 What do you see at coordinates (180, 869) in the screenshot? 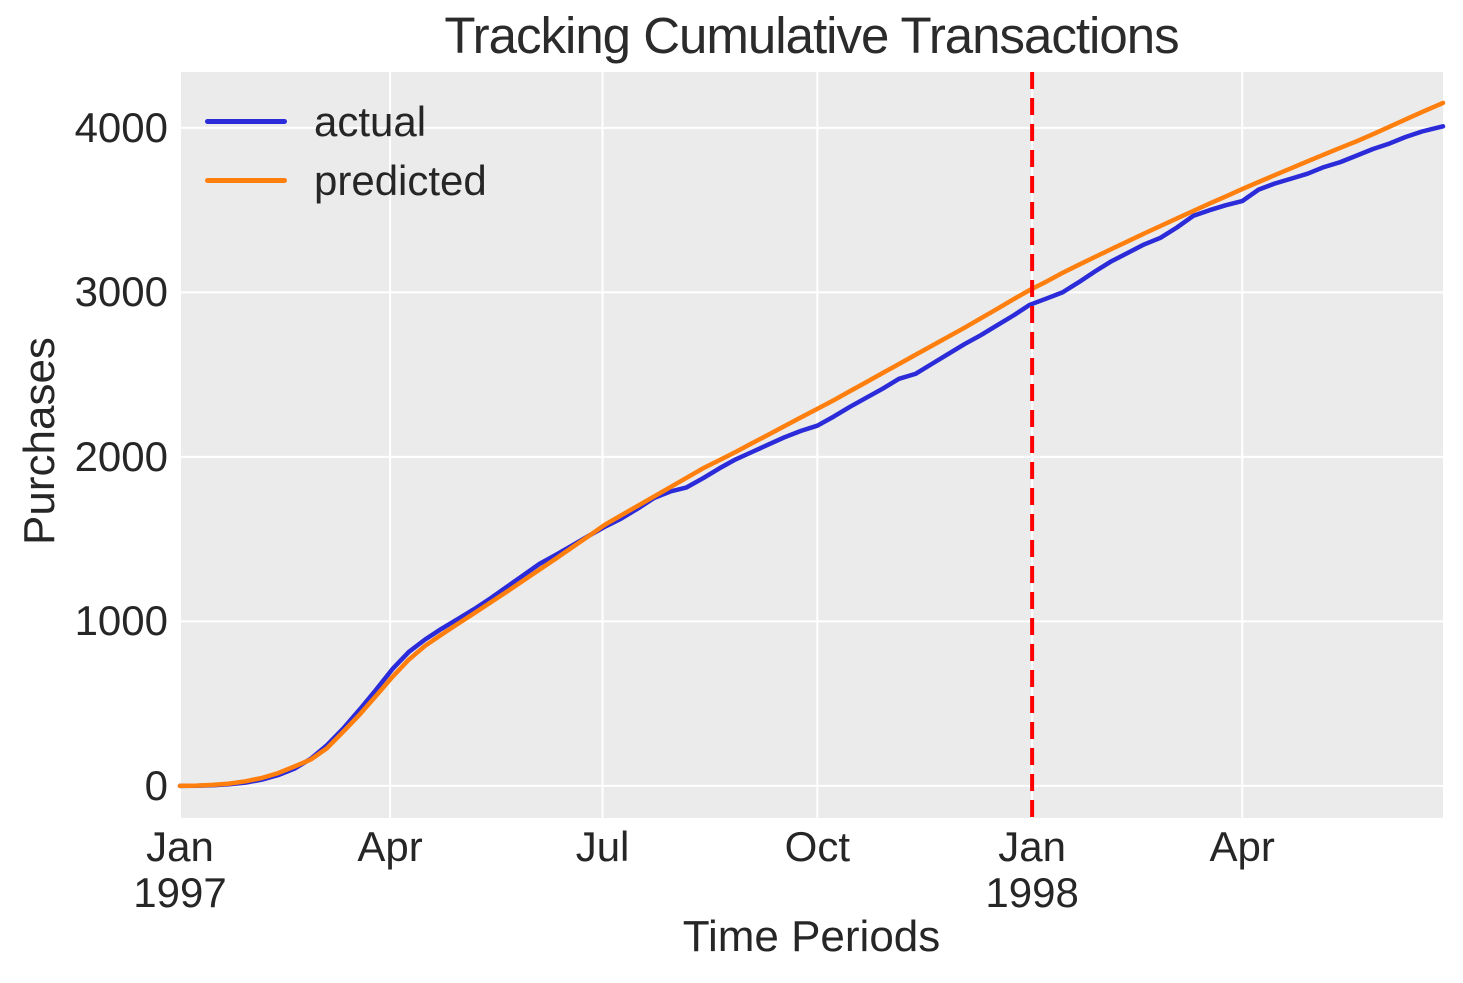
I see `x-tick-label: Jan 1997` at bounding box center [180, 869].